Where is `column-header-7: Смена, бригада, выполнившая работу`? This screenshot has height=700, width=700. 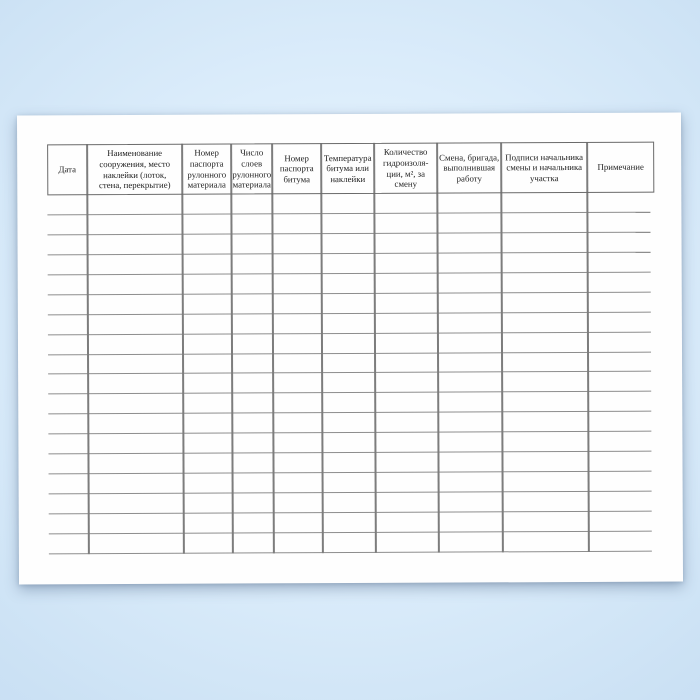
column-header-7: Смена, бригада, выполнившая работу is located at coordinates (469, 167).